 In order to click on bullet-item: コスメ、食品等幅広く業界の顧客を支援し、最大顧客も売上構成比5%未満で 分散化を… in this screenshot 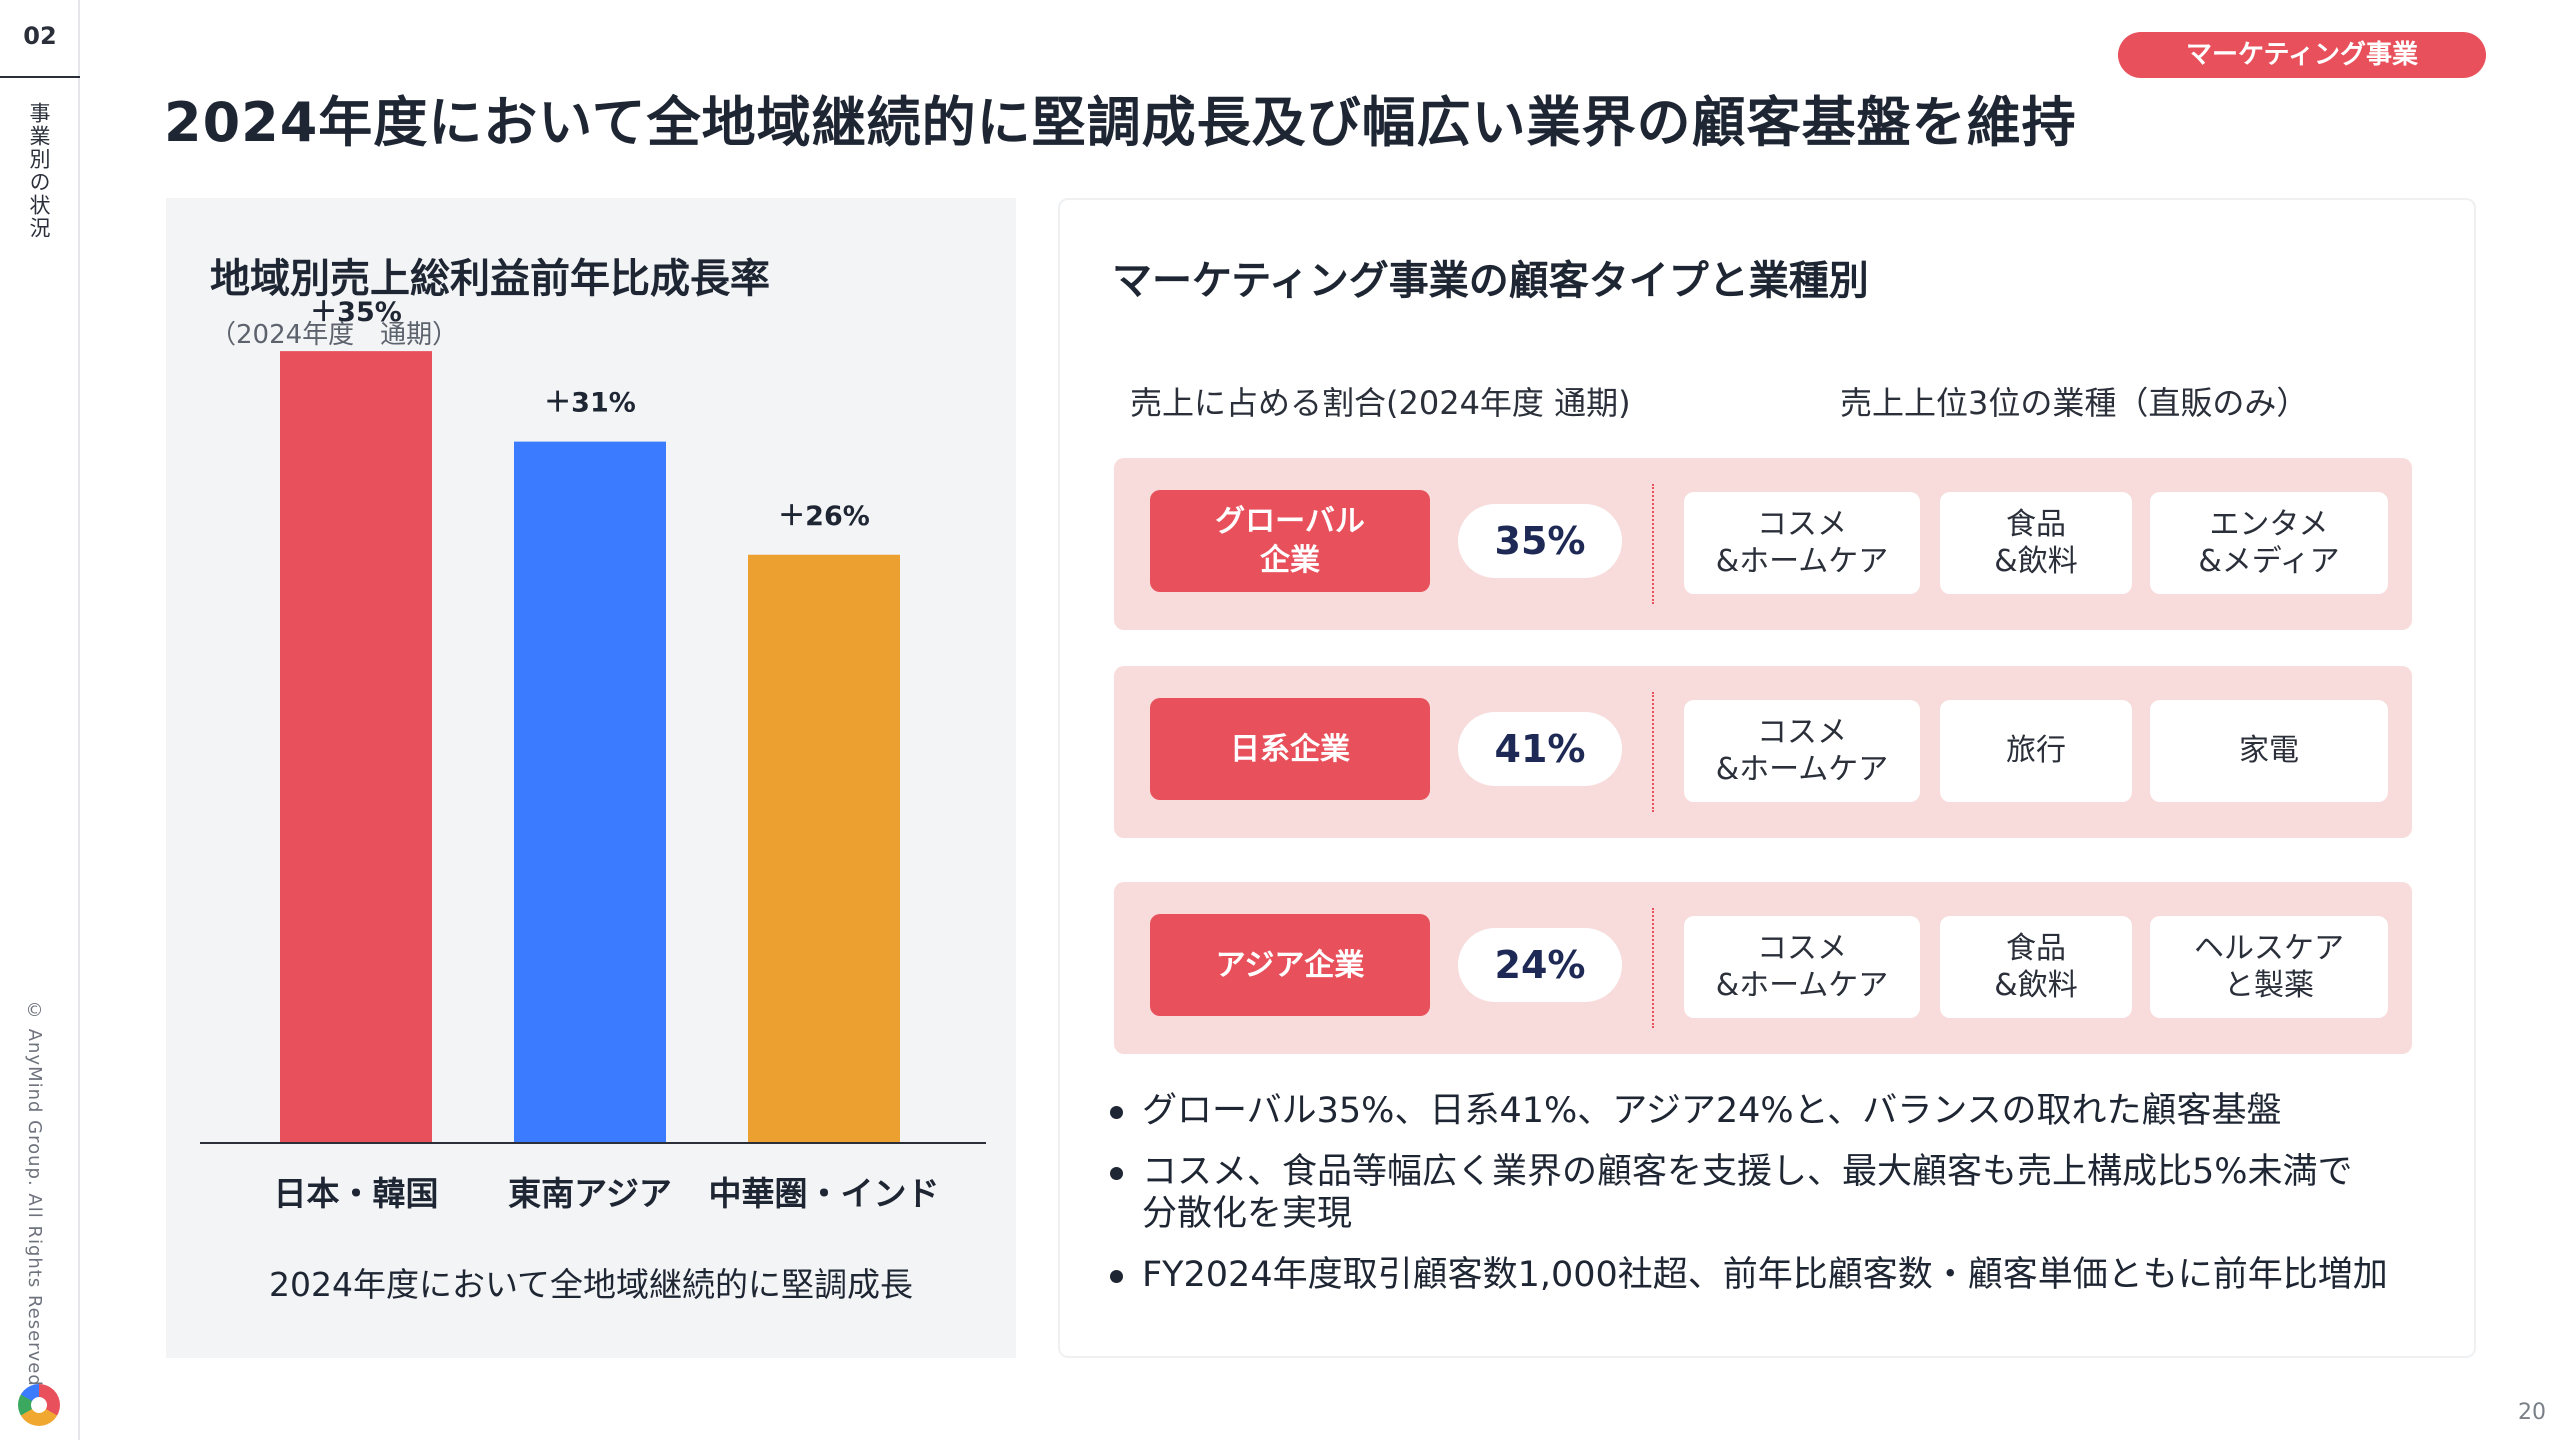, I will do `click(1774, 1193)`.